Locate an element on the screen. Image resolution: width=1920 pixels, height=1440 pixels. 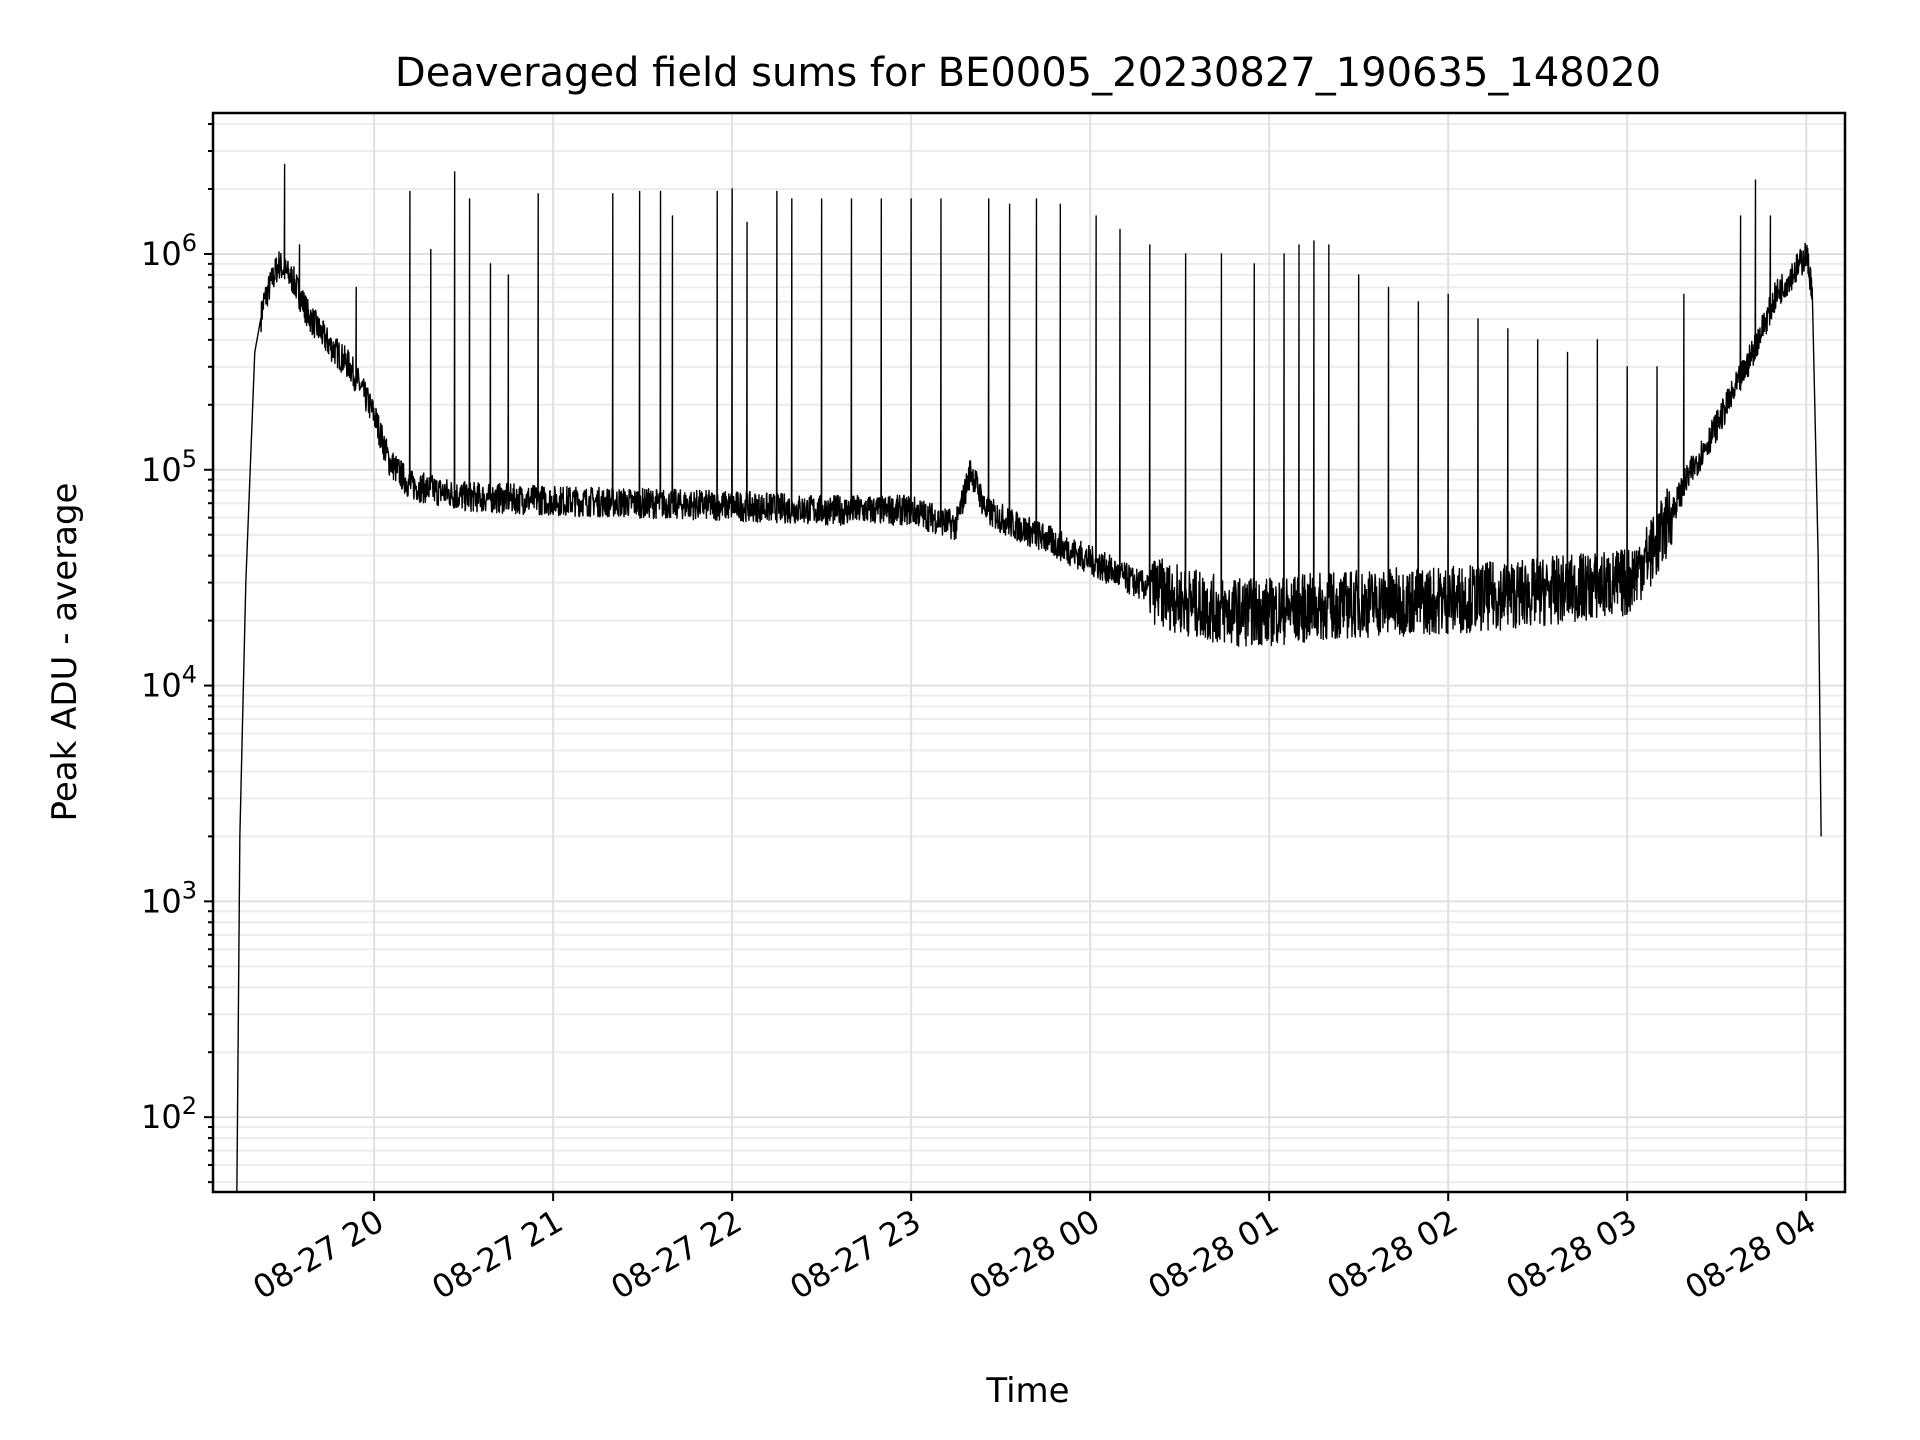
y-tick-label: 10⁴ is located at coordinates (169, 683).